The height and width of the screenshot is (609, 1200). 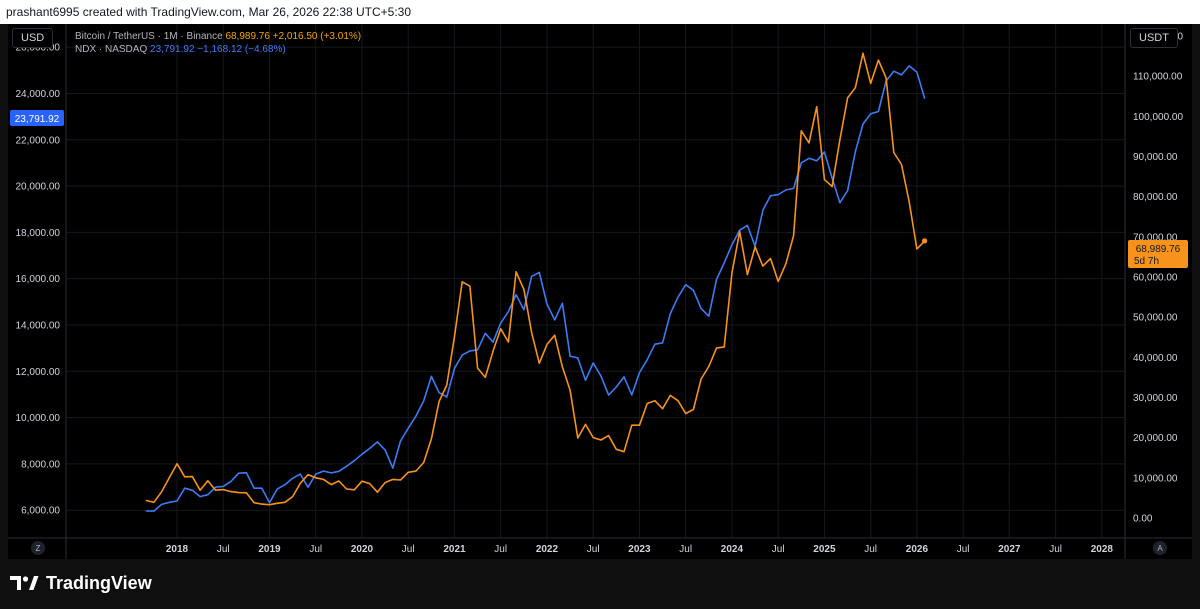 What do you see at coordinates (1143, 518) in the screenshot?
I see `right-axis-tick-label: 0.00` at bounding box center [1143, 518].